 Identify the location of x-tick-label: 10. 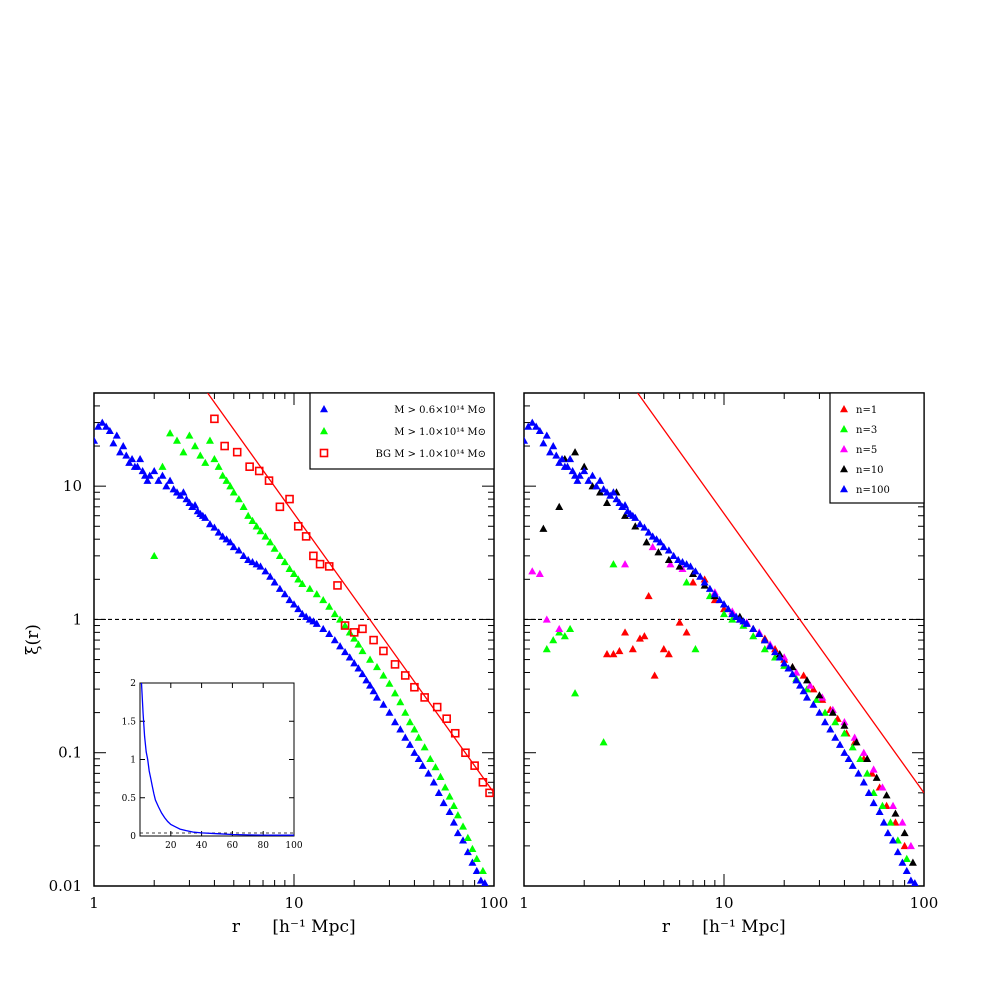
(723, 903).